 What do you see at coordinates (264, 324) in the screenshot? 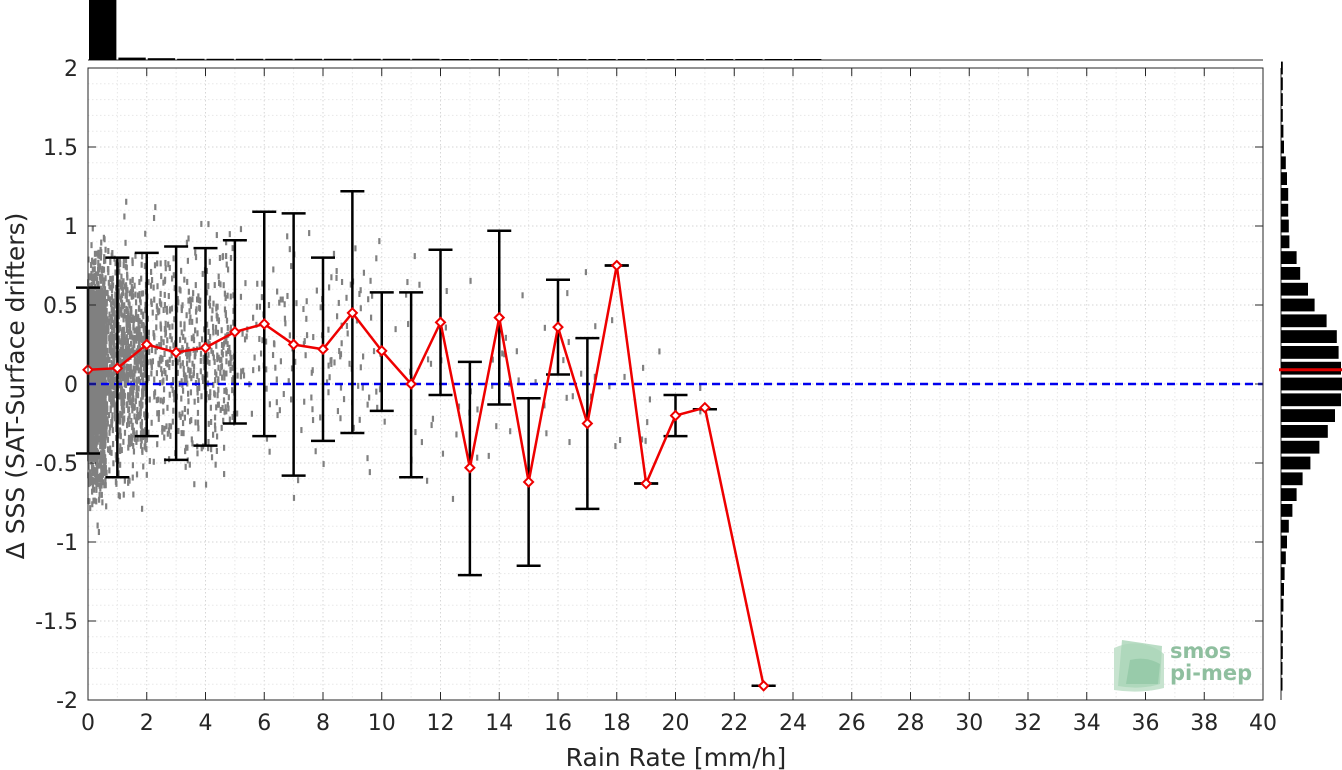
I see `data-point` at bounding box center [264, 324].